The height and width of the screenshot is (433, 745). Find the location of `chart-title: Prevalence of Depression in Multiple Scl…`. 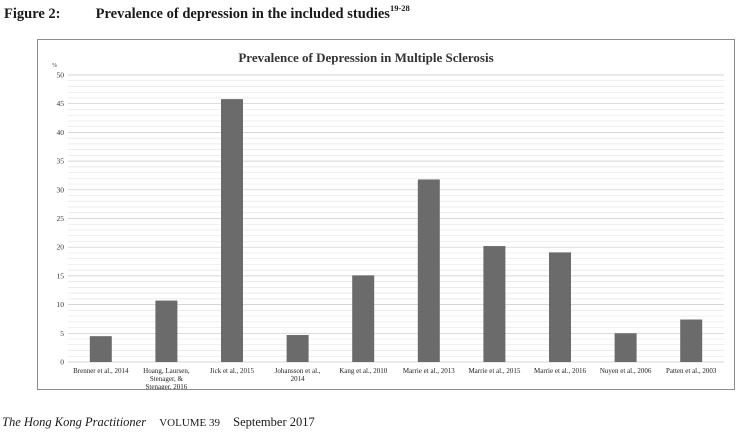

chart-title: Prevalence of Depression in Multiple Scl… is located at coordinates (365, 57).